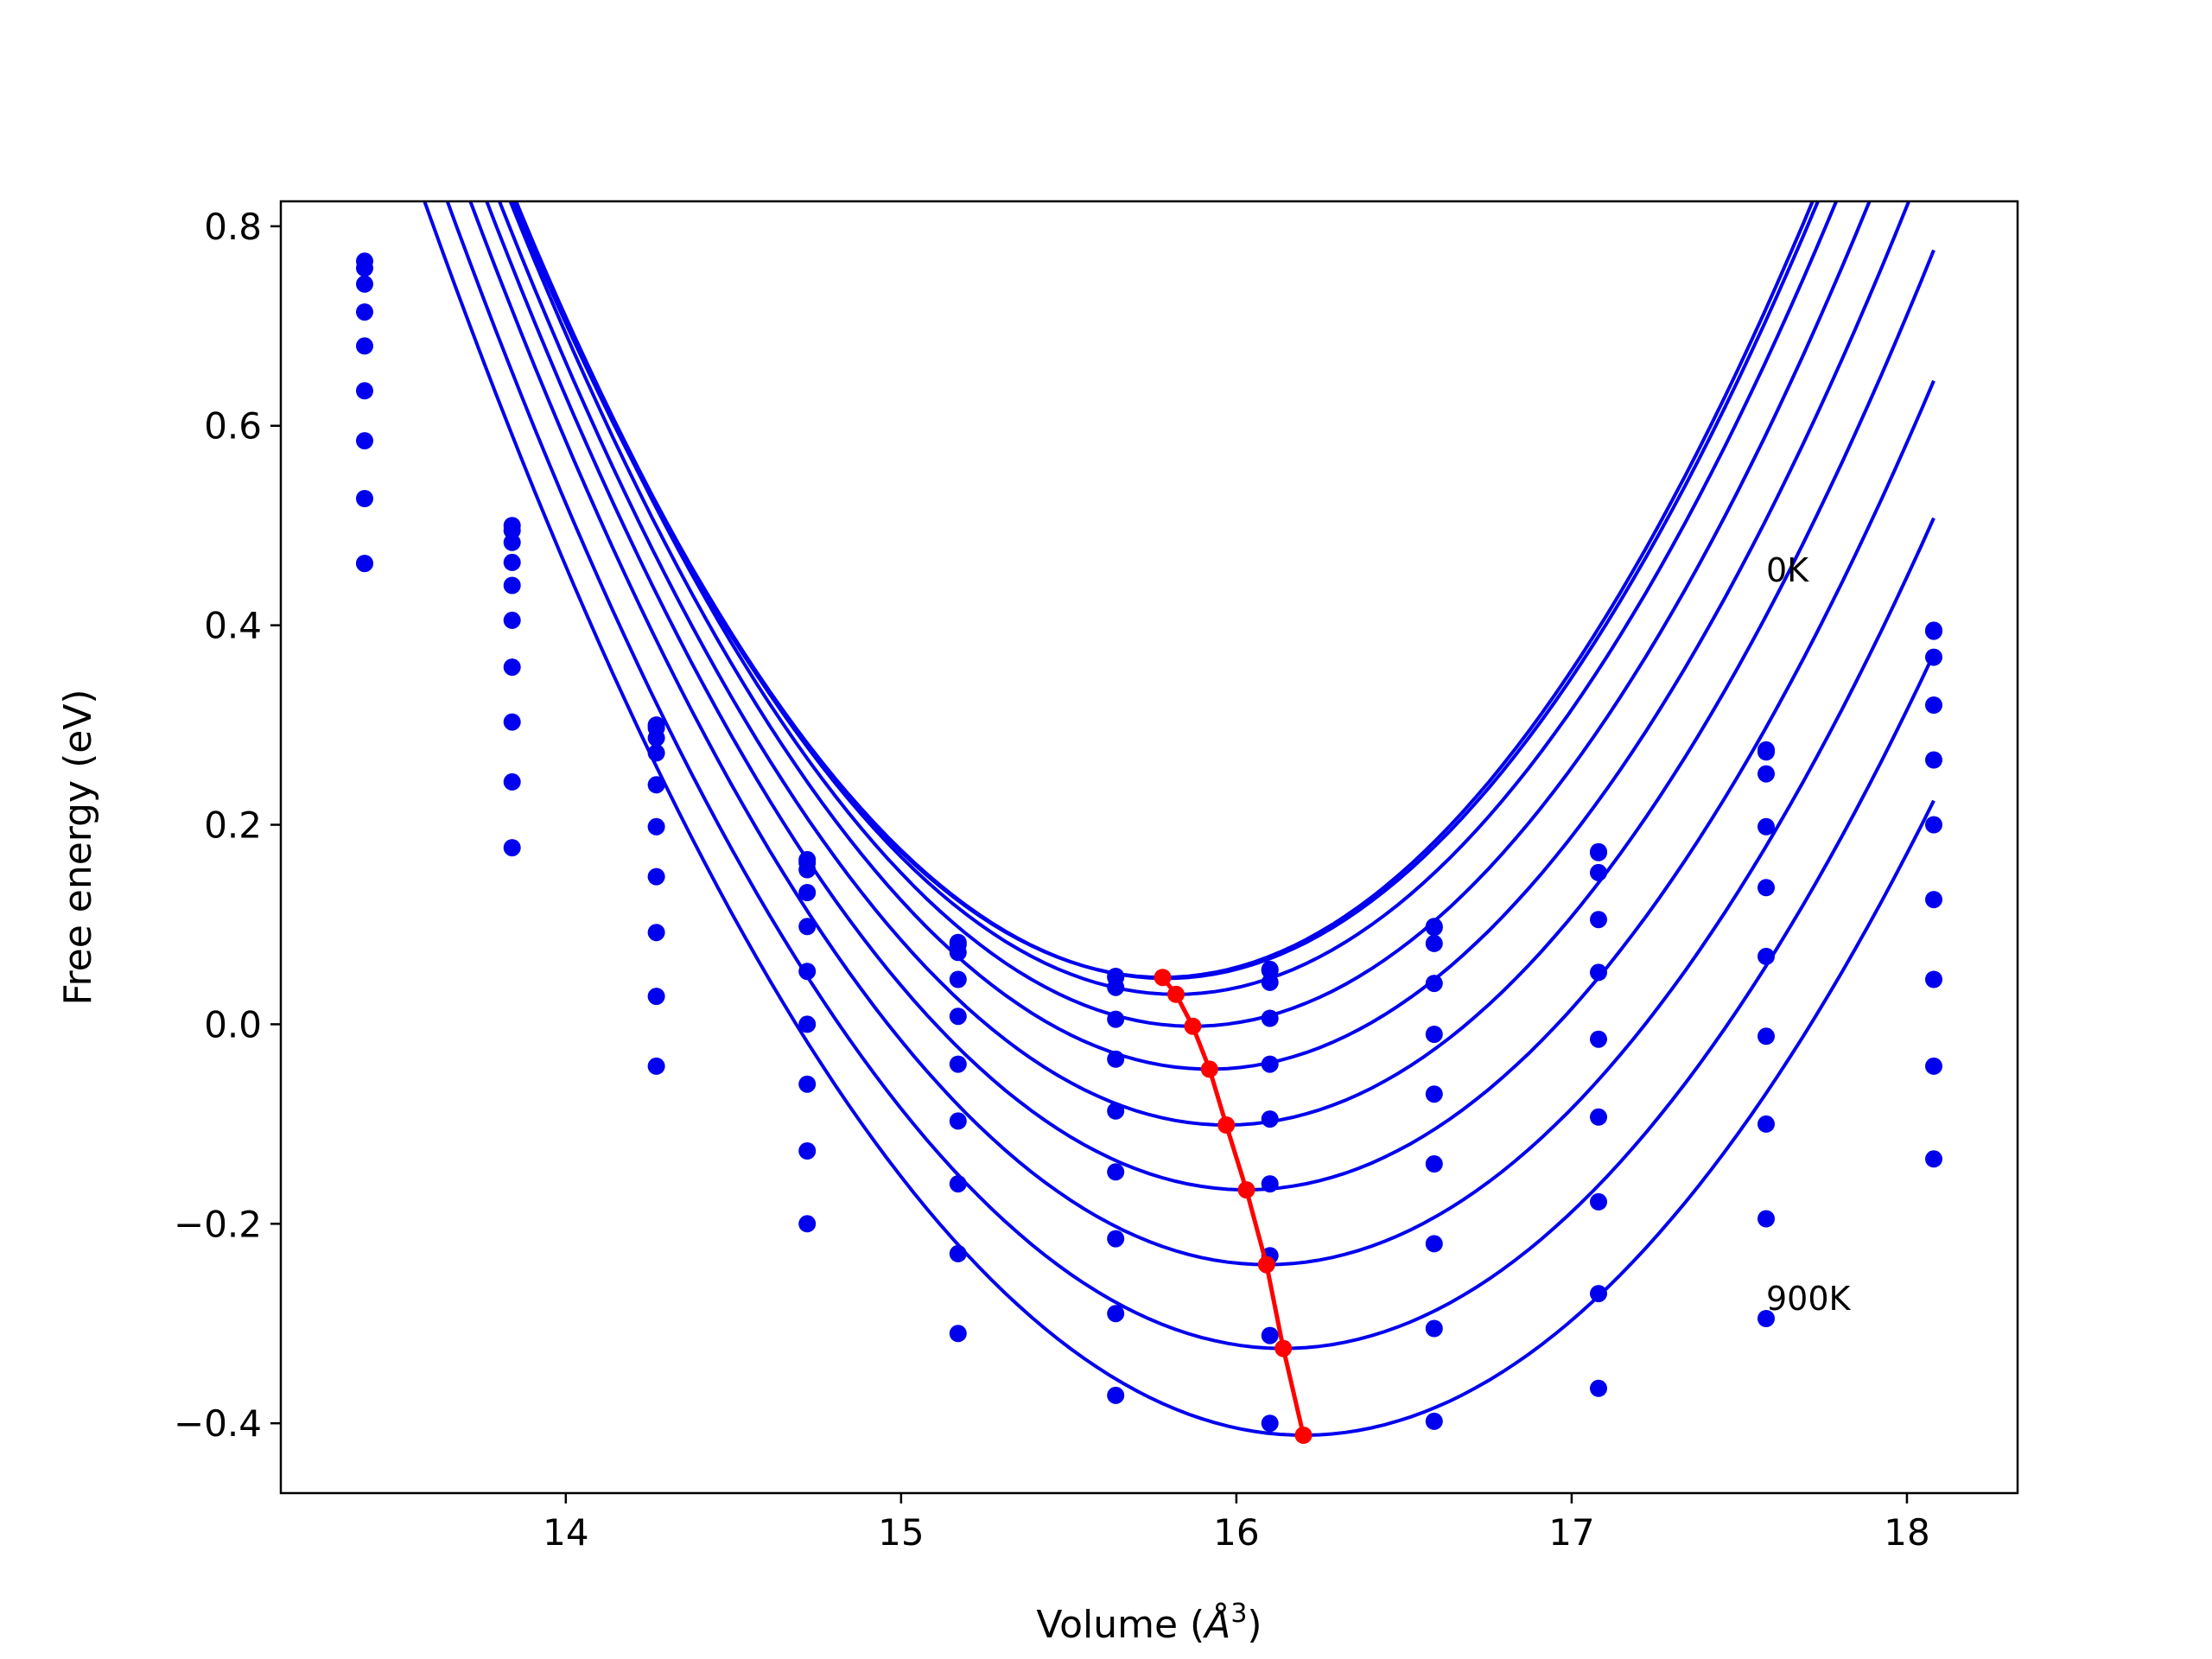  Describe the element at coordinates (1906, 1532) in the screenshot. I see `x-tick-label-4: 18` at that location.